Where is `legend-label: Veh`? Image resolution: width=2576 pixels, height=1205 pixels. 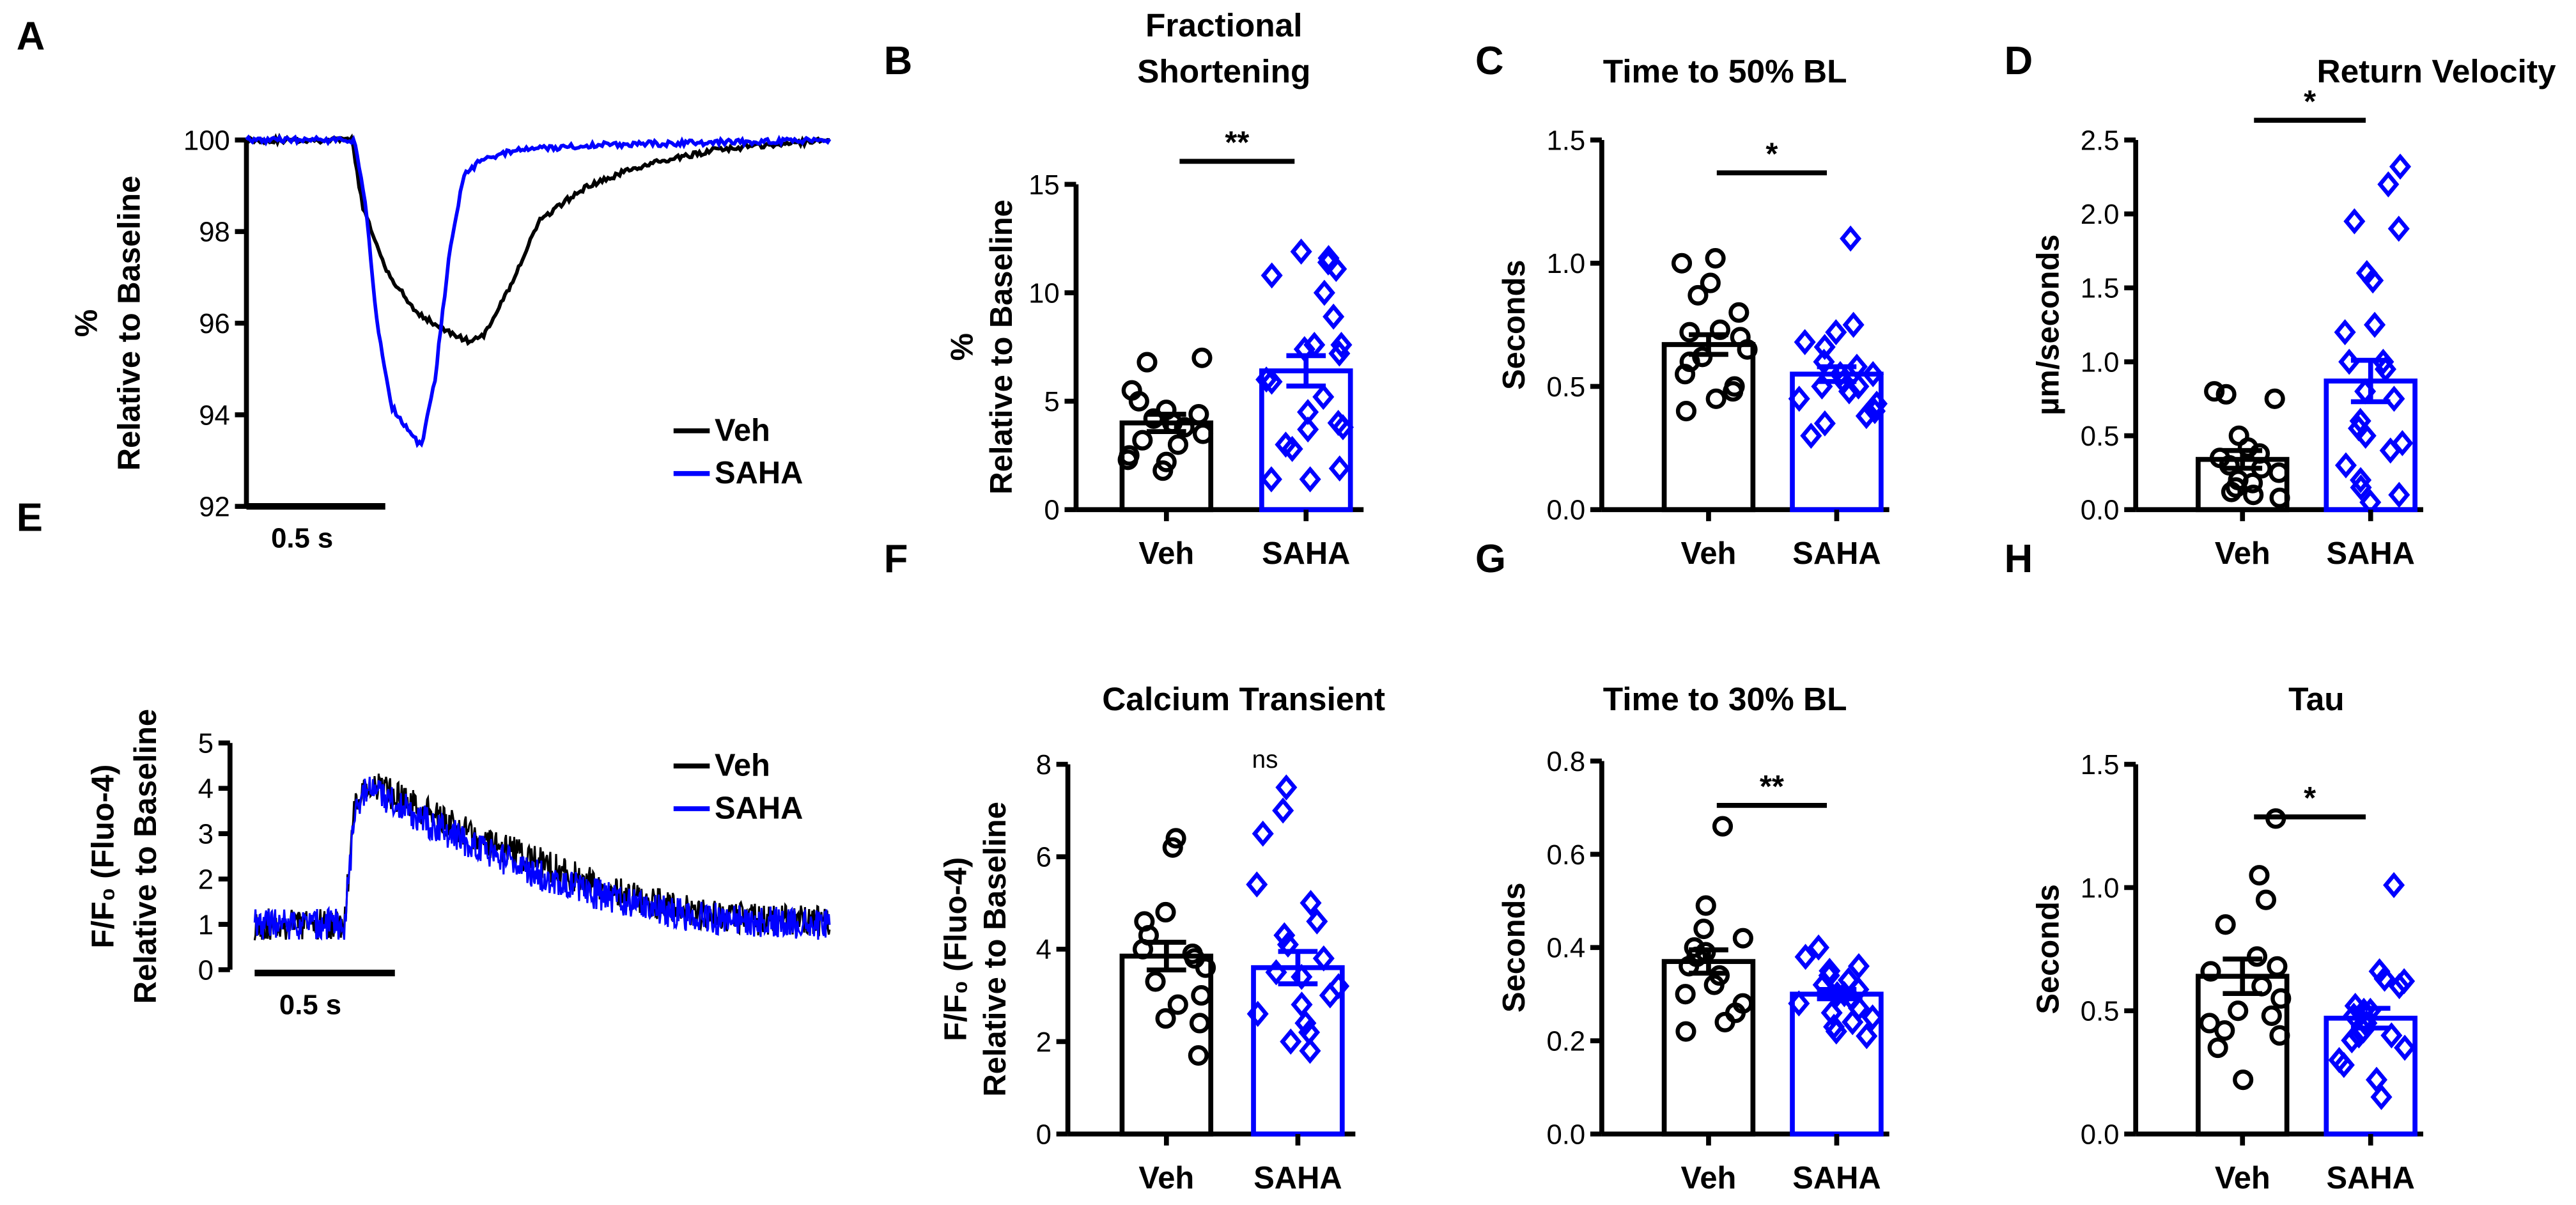
legend-label: Veh is located at coordinates (742, 766).